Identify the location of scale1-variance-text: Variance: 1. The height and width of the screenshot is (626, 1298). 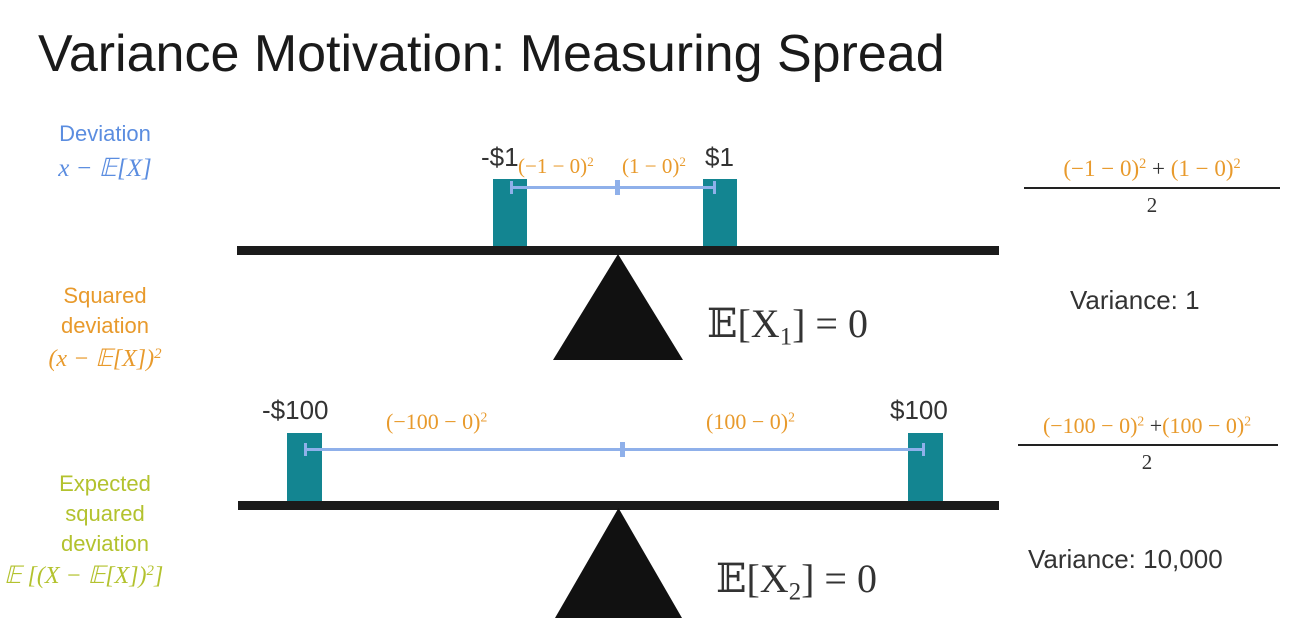
(1135, 300).